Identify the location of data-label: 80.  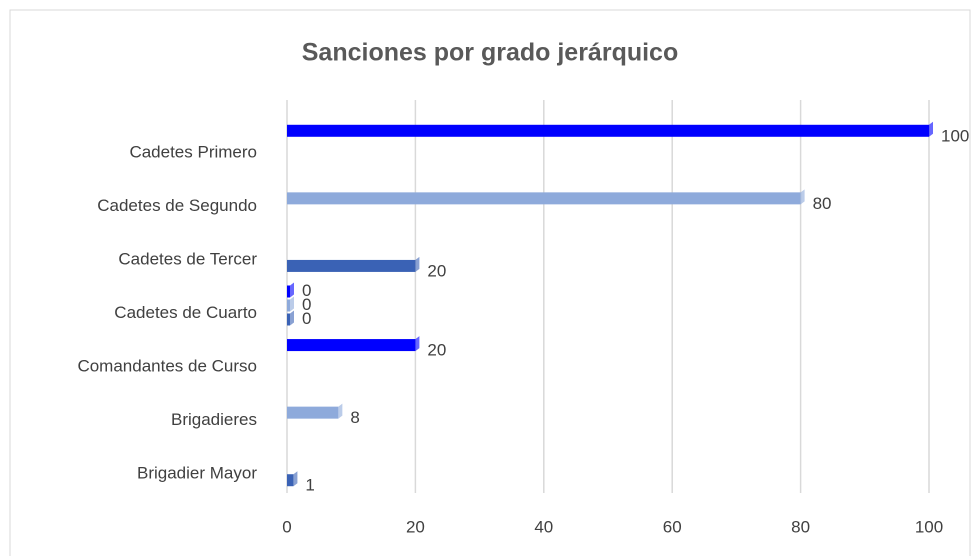
(822, 203).